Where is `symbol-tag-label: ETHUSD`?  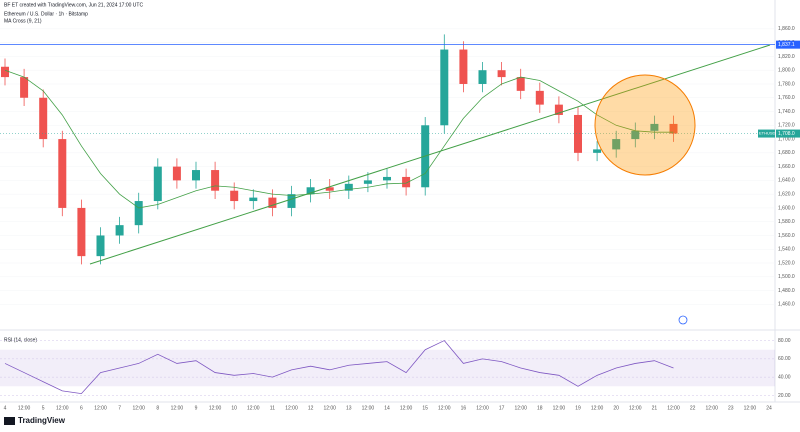 symbol-tag-label: ETHUSD is located at coordinates (767, 133).